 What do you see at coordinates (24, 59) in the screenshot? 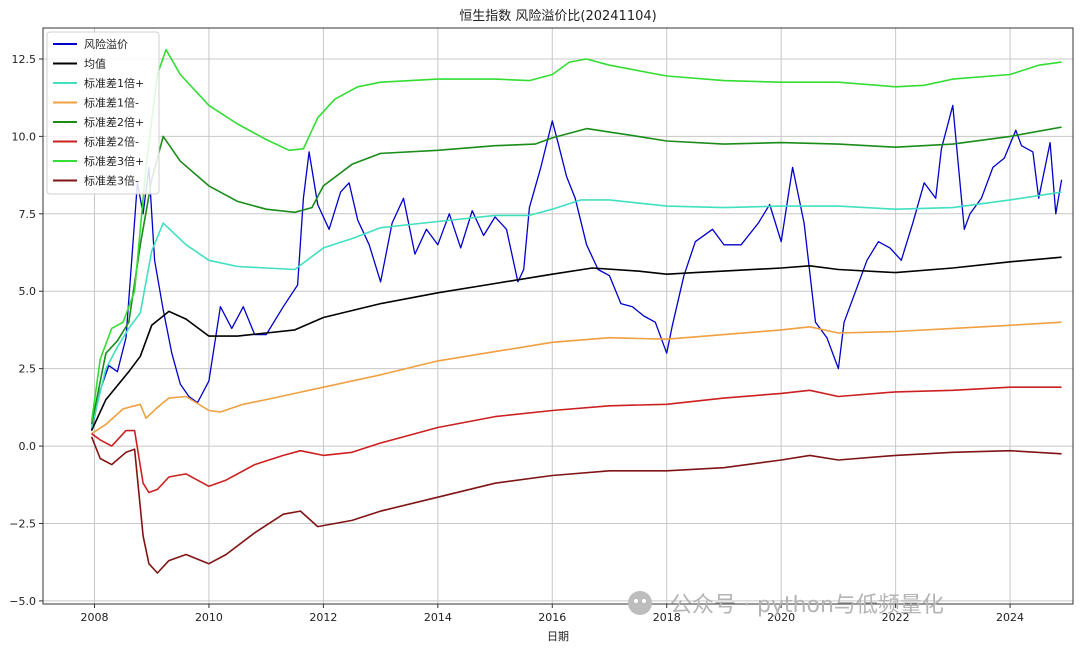
I see `y-tick-label: 12.5` at bounding box center [24, 59].